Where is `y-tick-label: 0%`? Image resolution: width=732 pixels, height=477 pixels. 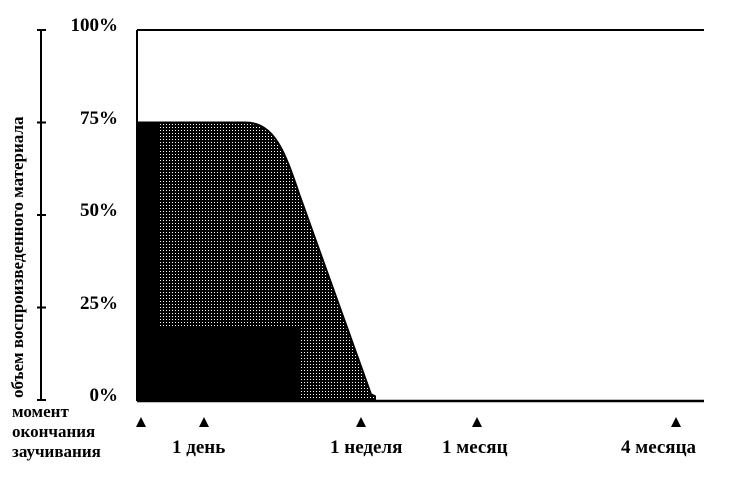 y-tick-label: 0% is located at coordinates (104, 395).